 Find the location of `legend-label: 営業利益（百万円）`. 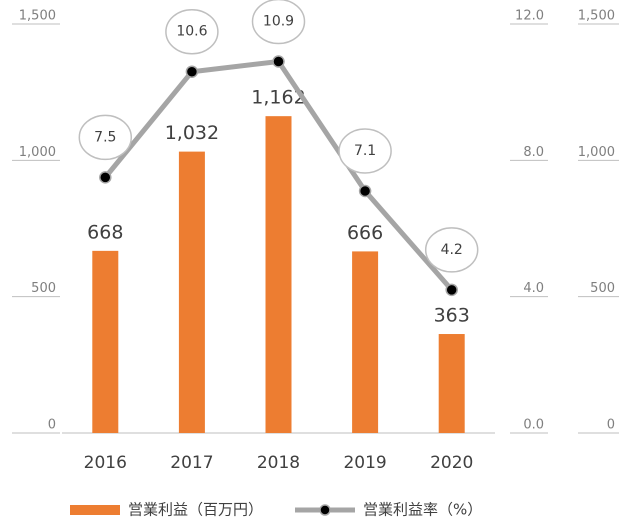

legend-label: 営業利益（百万円） is located at coordinates (195, 510).